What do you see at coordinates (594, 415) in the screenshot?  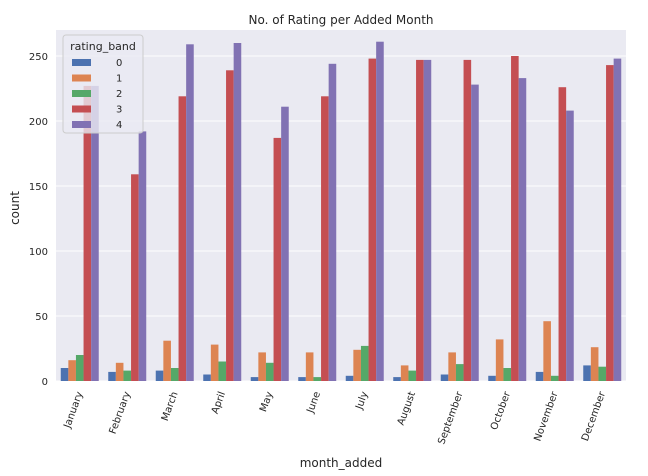 I see `x-tick-label: December` at bounding box center [594, 415].